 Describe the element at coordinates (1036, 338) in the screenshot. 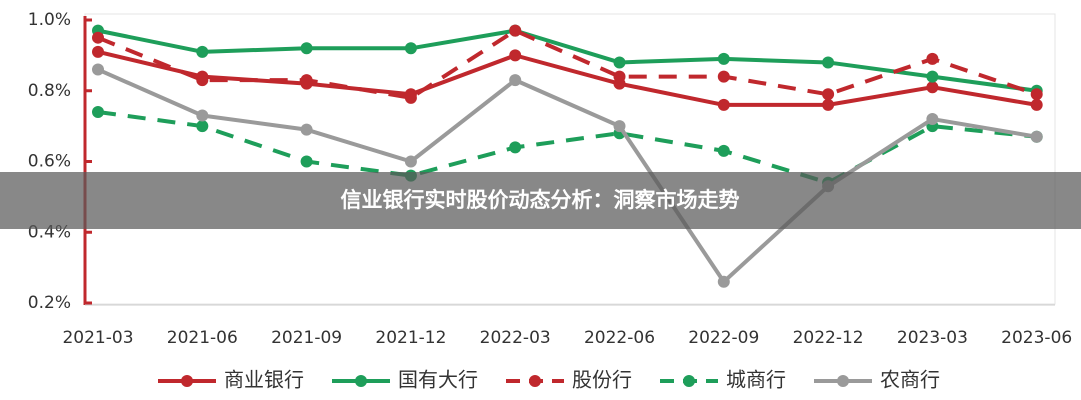

I see `x-tick-label: 2023-06` at that location.